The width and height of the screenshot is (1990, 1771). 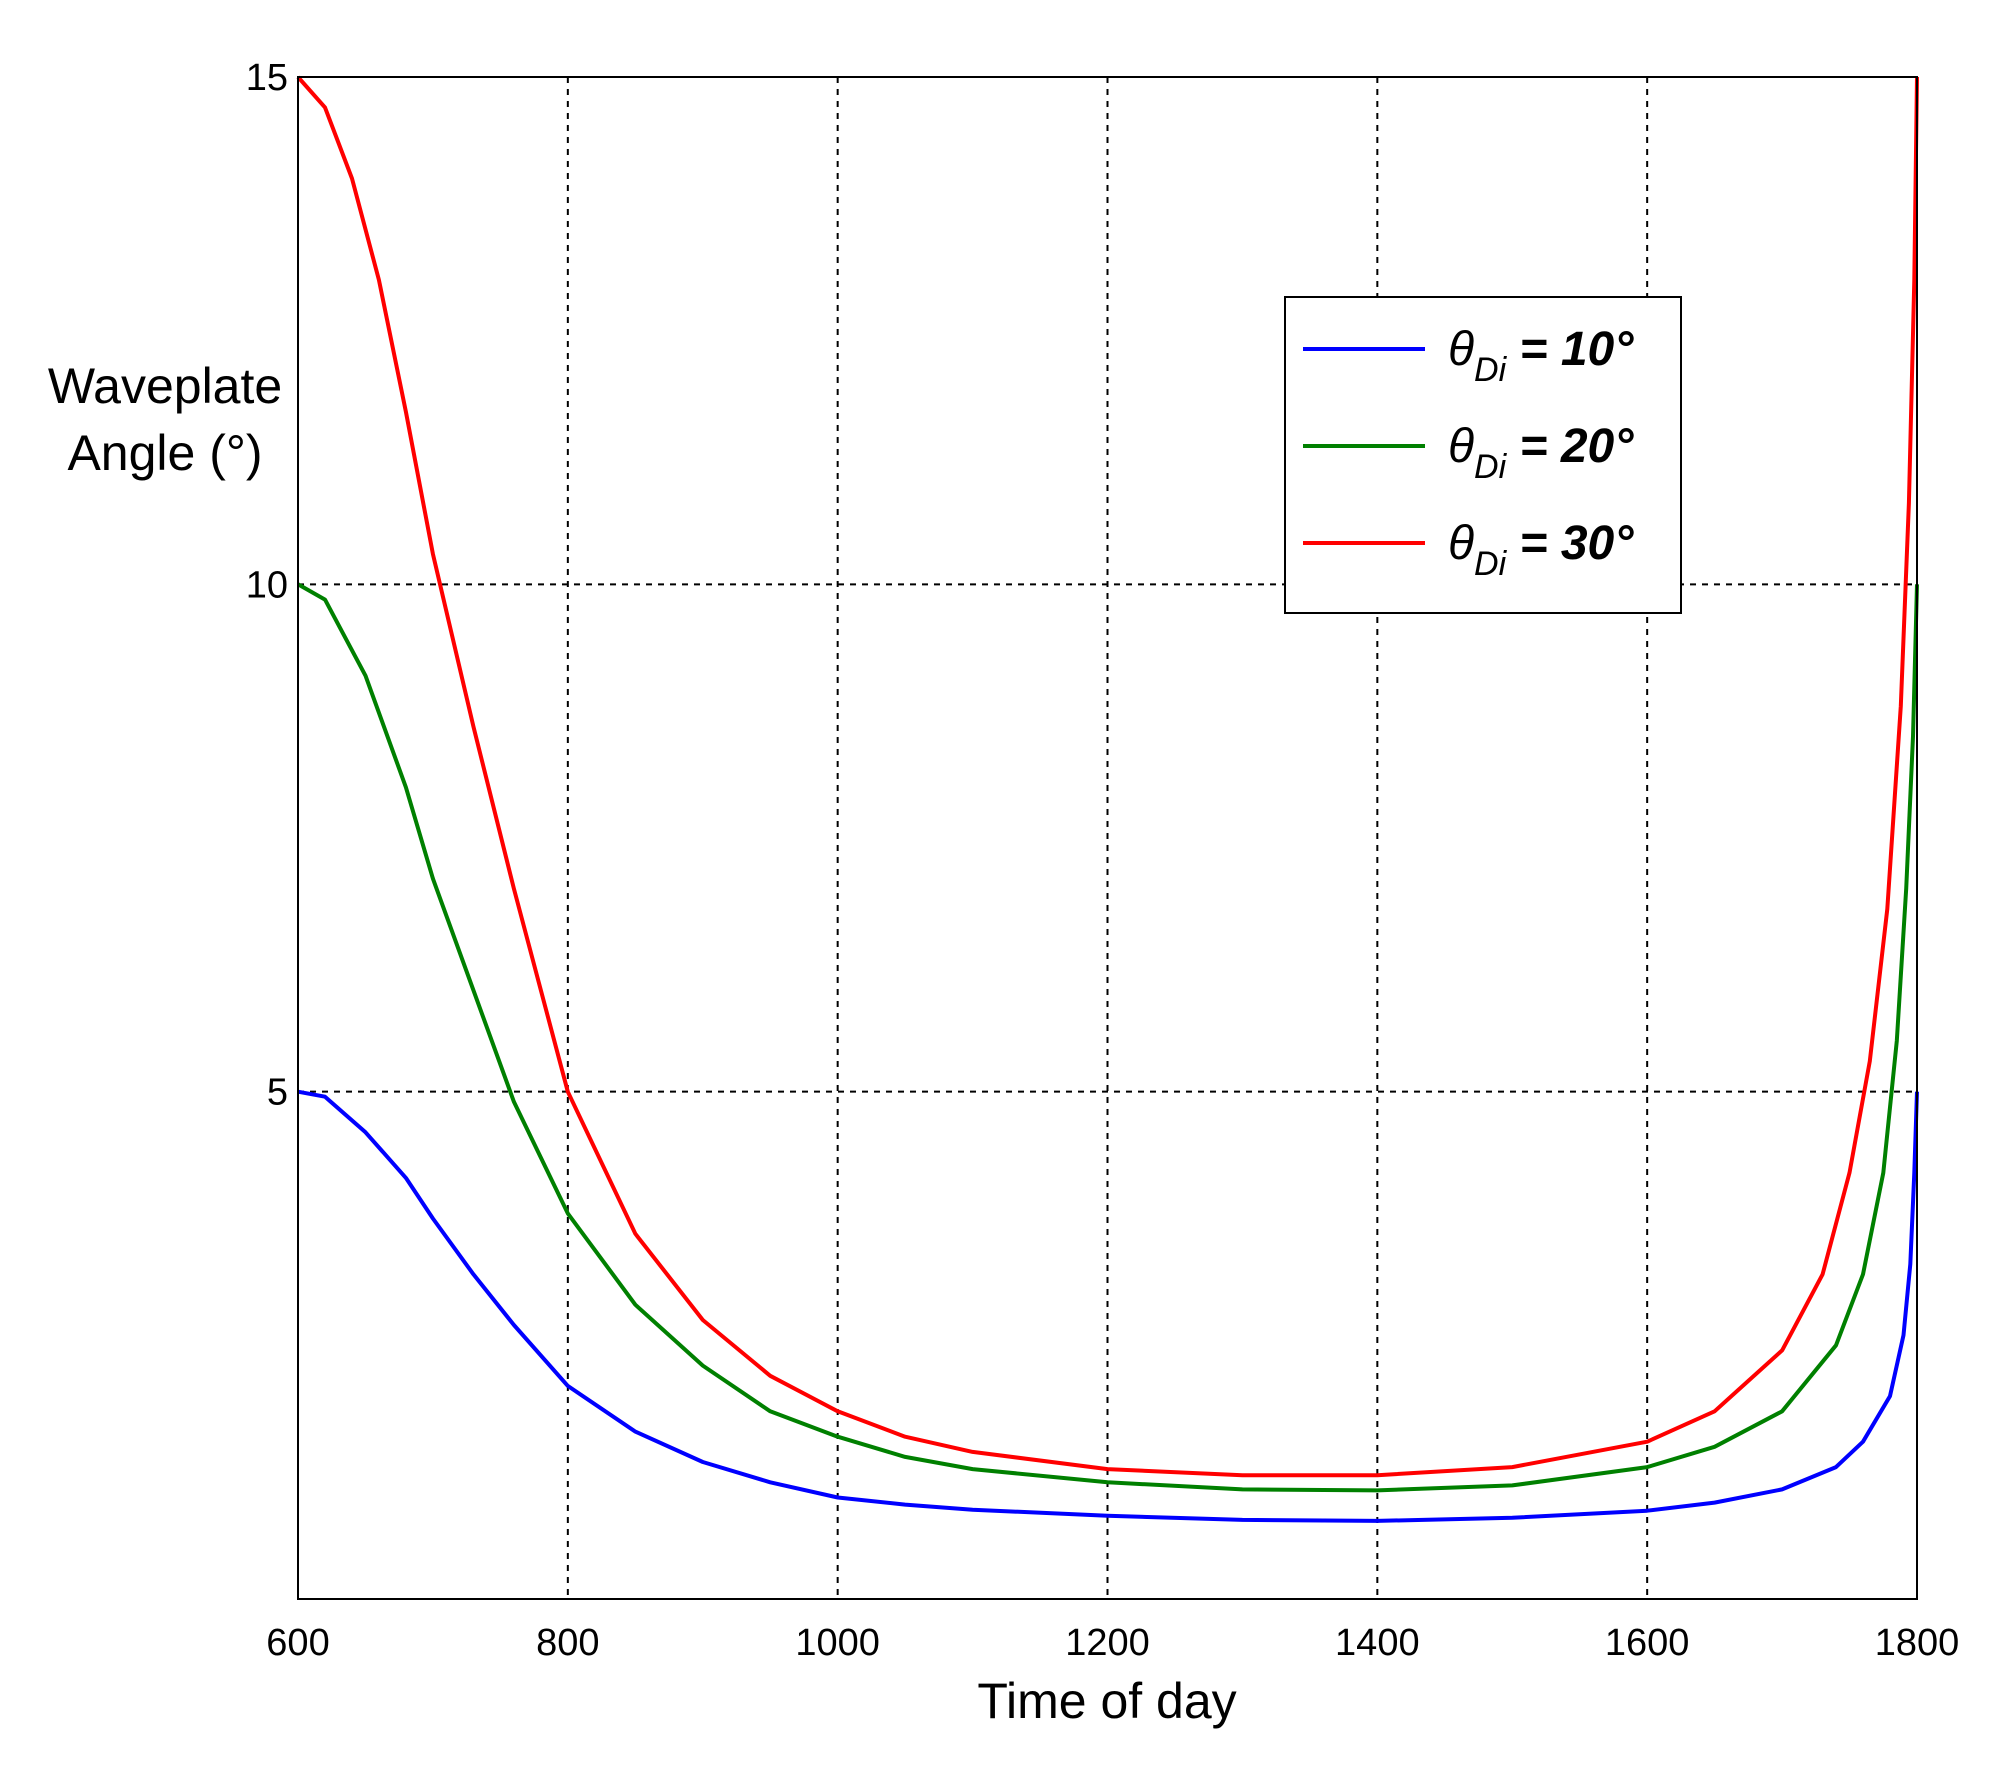 What do you see at coordinates (1647, 1643) in the screenshot?
I see `x-tick-label: 1600` at bounding box center [1647, 1643].